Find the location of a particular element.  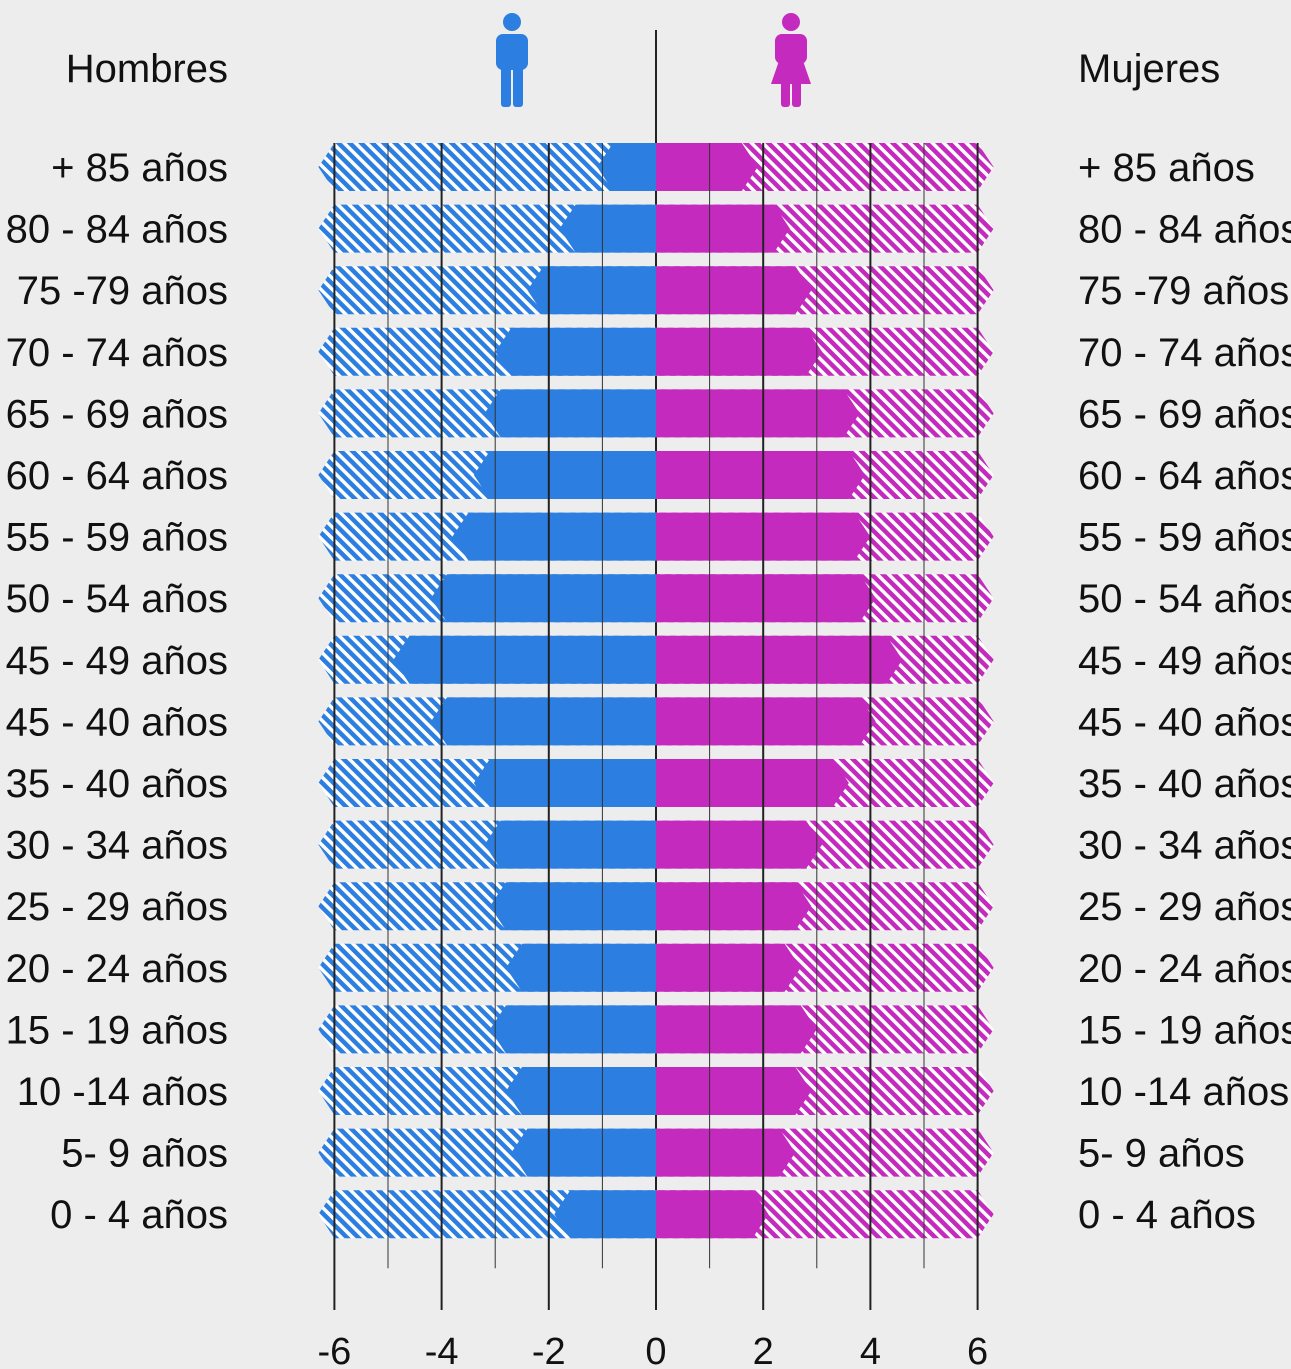

age-label-right: 65 - 69 años is located at coordinates (1184, 414).